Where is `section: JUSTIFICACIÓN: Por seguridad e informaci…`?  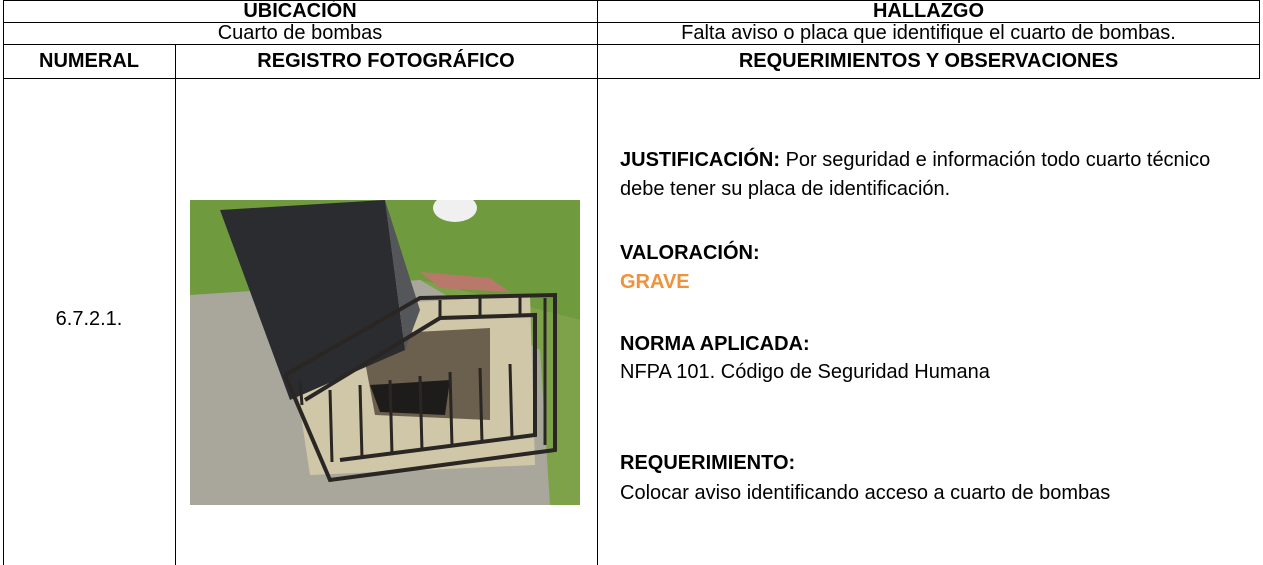
section: JUSTIFICACIÓN: Por seguridad e informaci… is located at coordinates (930, 175).